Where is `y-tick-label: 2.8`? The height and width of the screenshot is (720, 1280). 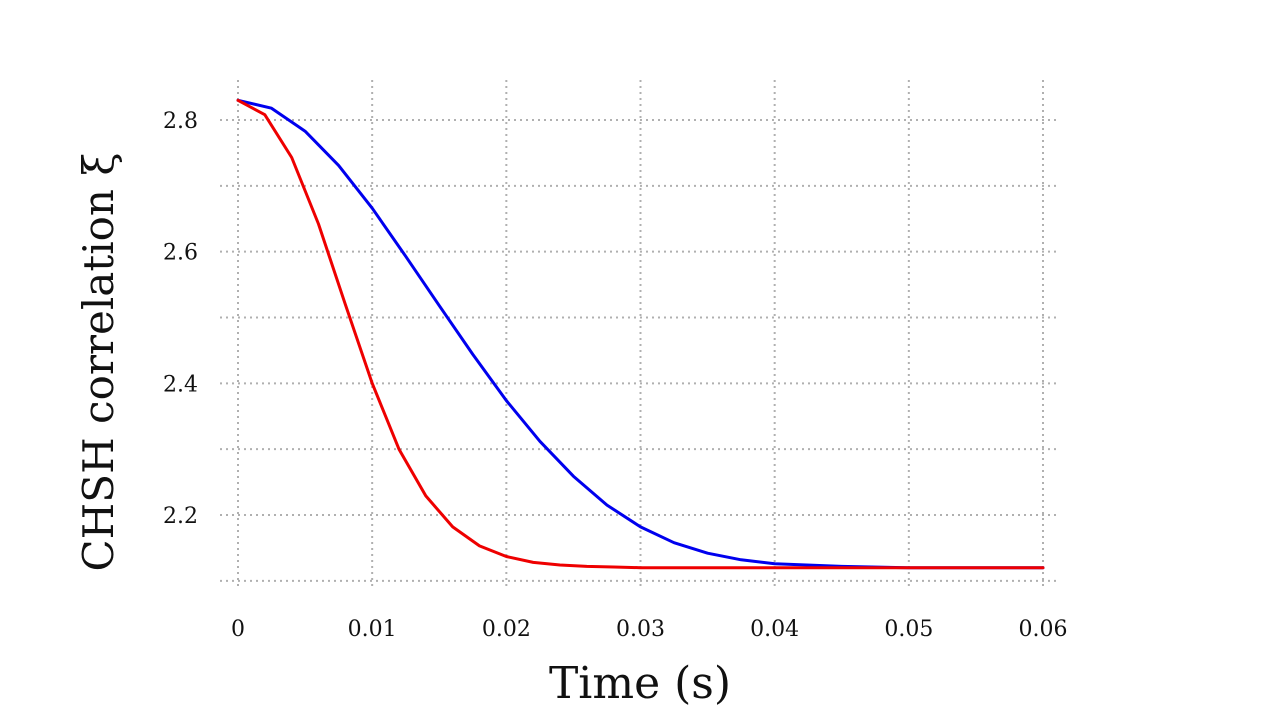
y-tick-label: 2.8 is located at coordinates (180, 121).